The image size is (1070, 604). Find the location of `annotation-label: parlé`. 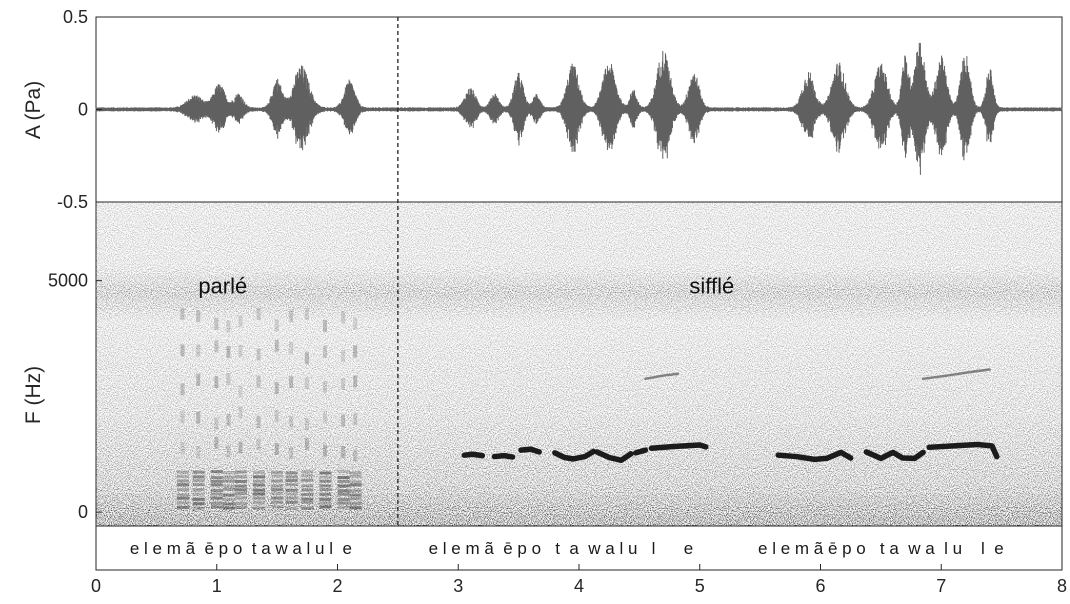

annotation-label: parlé is located at coordinates (222, 285).